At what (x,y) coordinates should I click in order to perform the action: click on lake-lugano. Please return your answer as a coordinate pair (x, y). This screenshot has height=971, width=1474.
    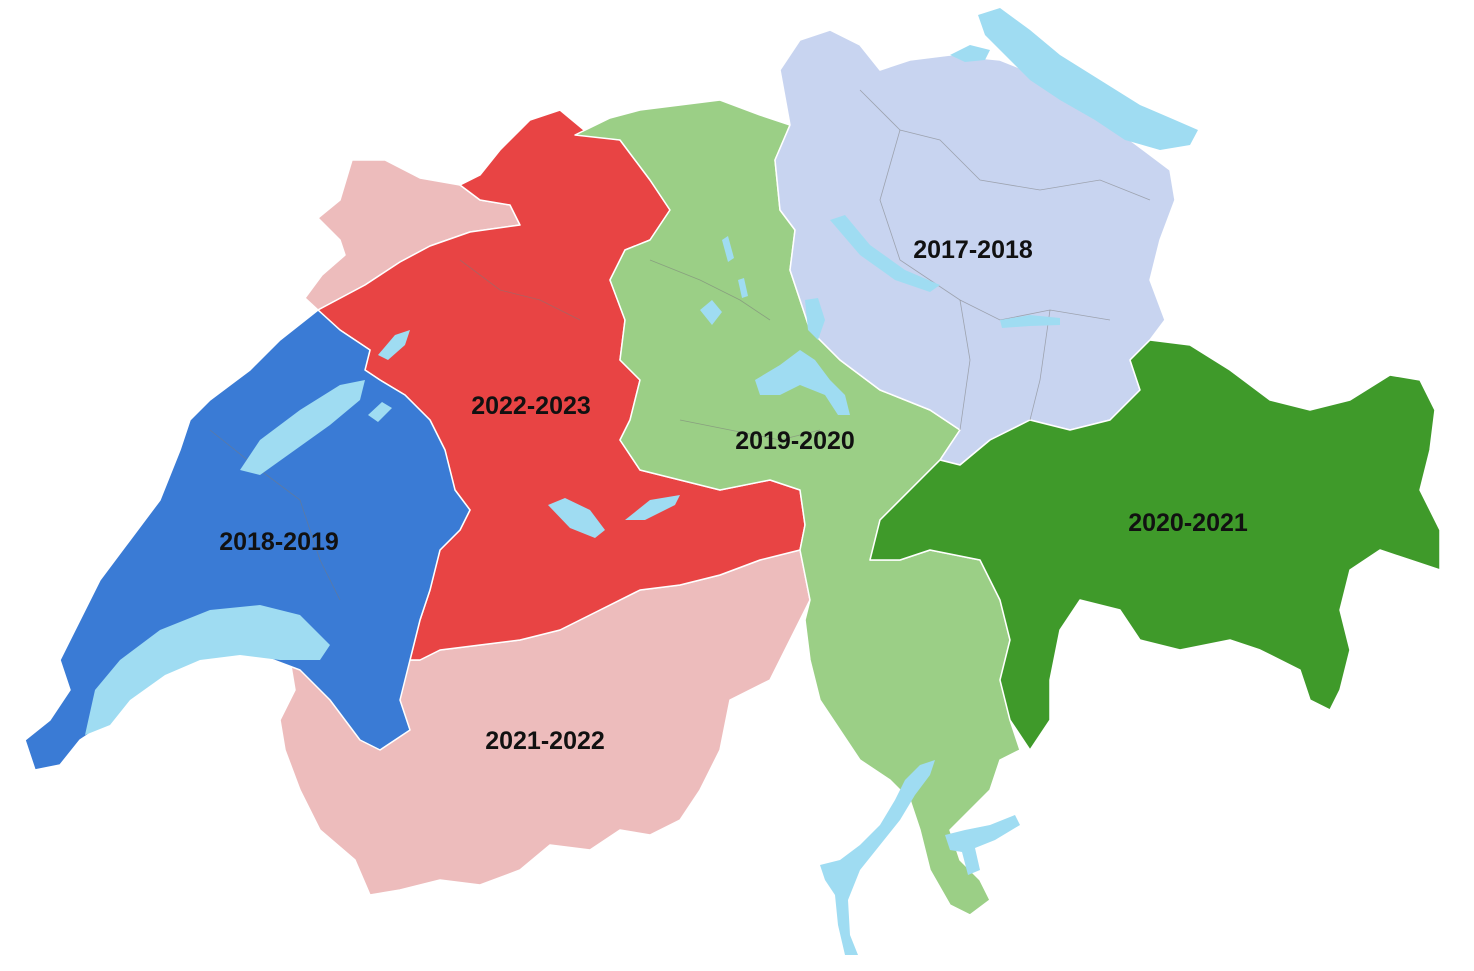
    Looking at the image, I should click on (982, 845).